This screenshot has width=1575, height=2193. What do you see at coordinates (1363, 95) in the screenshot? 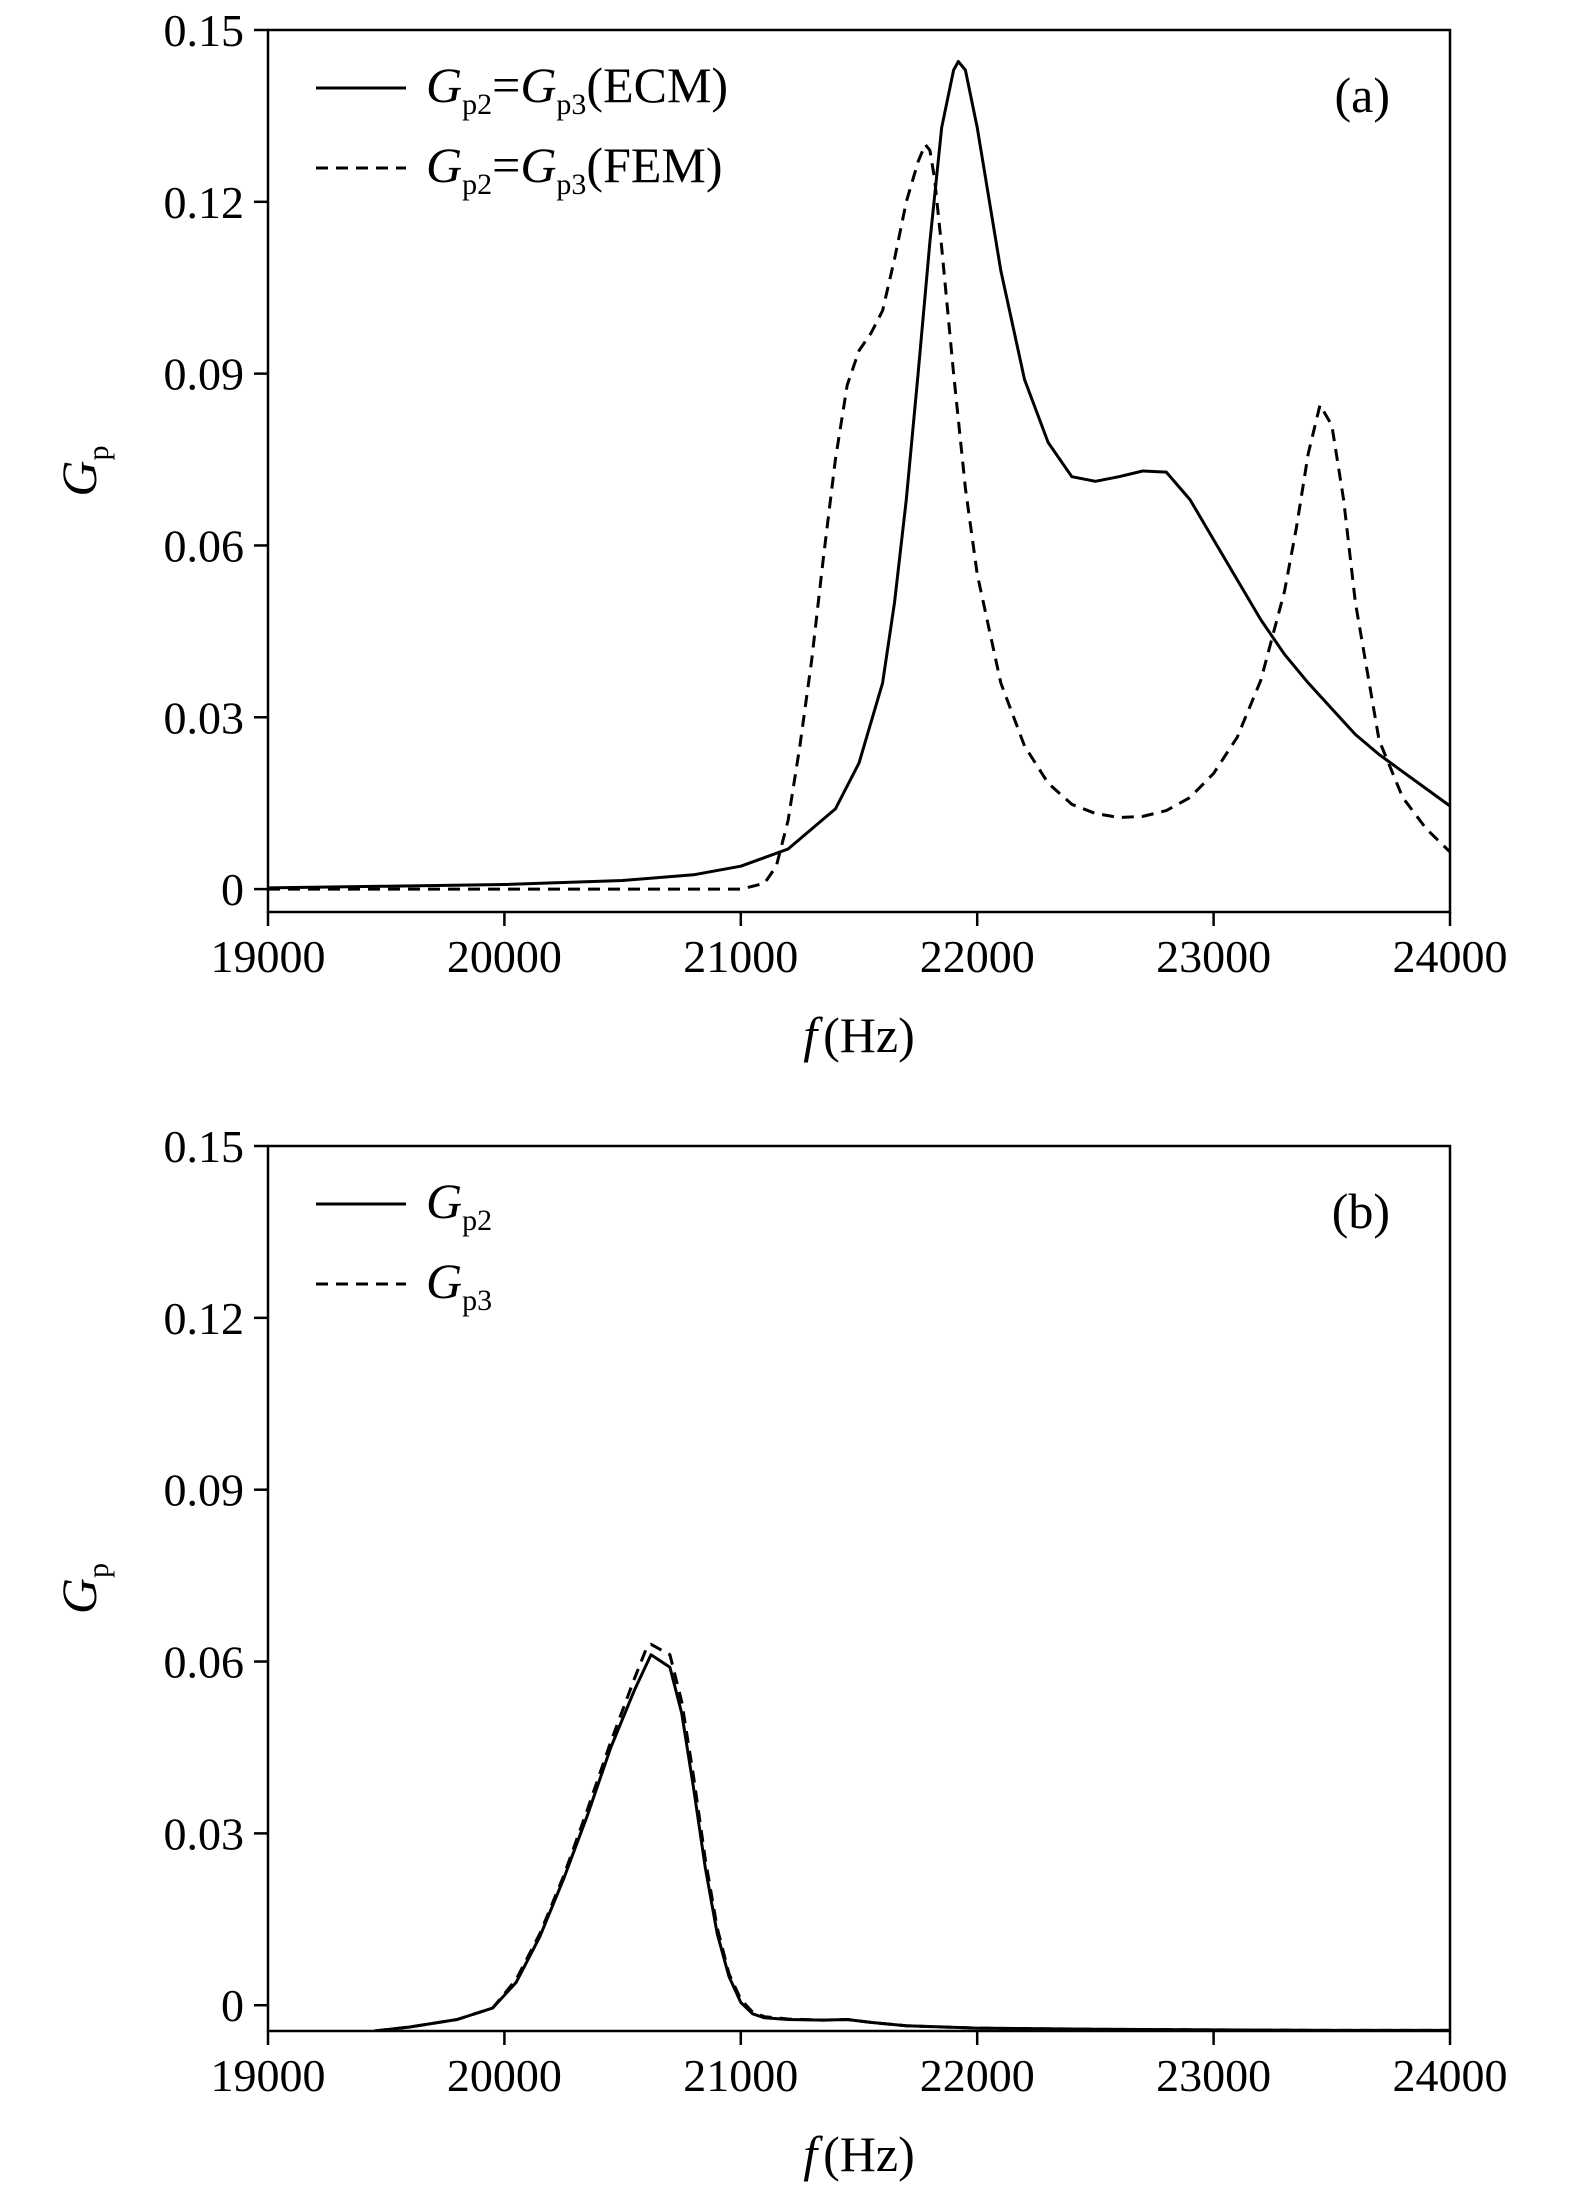
I see `panel-label: (a)` at bounding box center [1363, 95].